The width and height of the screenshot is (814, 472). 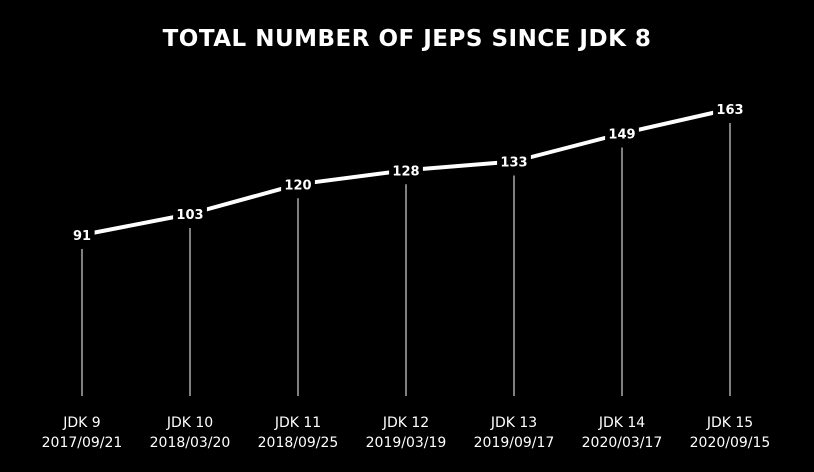 What do you see at coordinates (297, 423) in the screenshot?
I see `category-label-3: JDK 11` at bounding box center [297, 423].